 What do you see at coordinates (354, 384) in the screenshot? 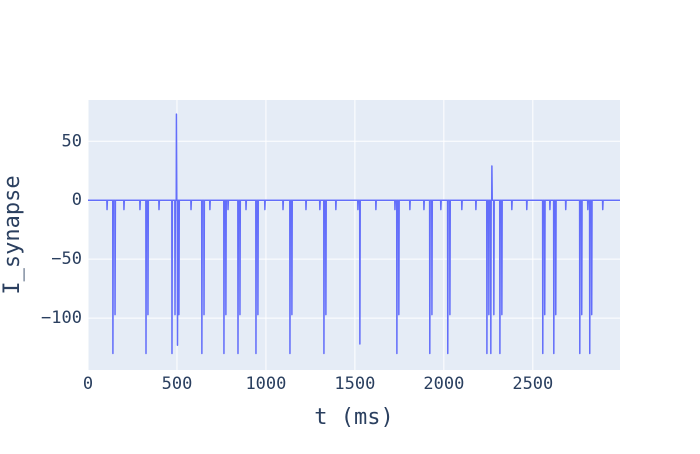
I see `x-tick-label: 1500` at bounding box center [354, 384].